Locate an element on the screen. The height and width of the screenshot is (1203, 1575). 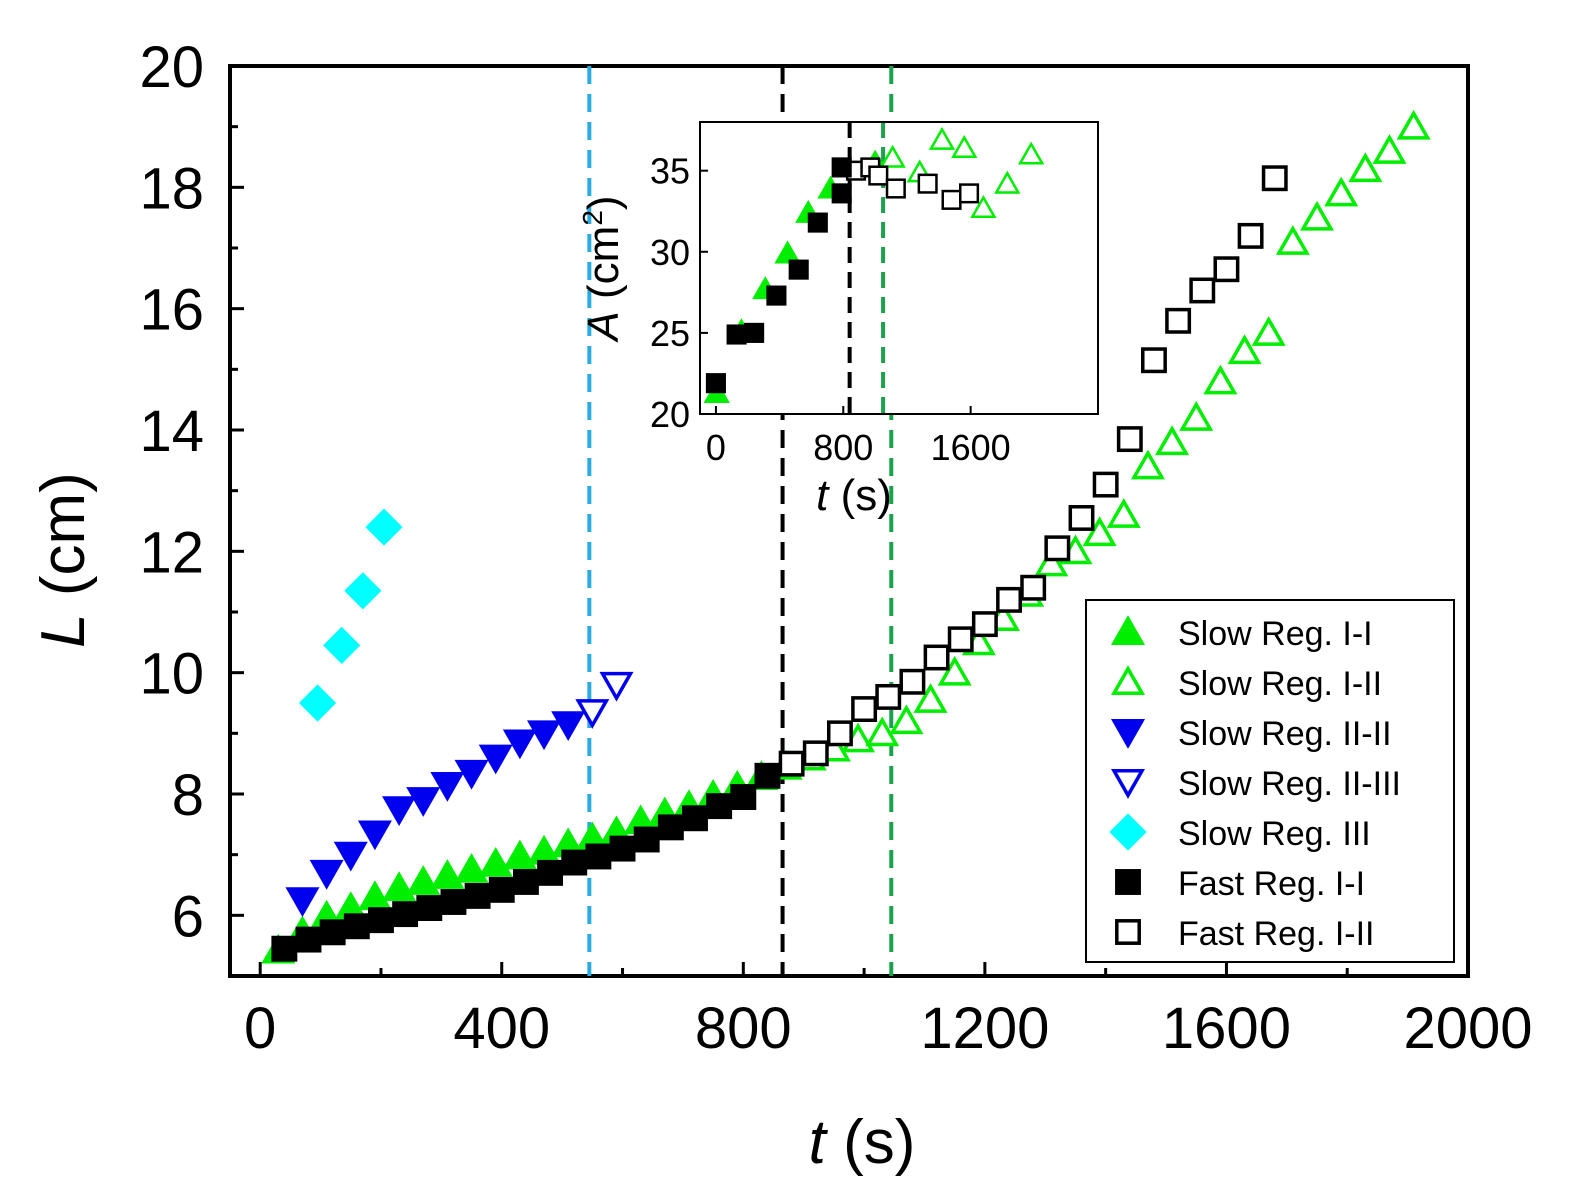
inset-y-axis-unit: (cm is located at coordinates (603, 269).